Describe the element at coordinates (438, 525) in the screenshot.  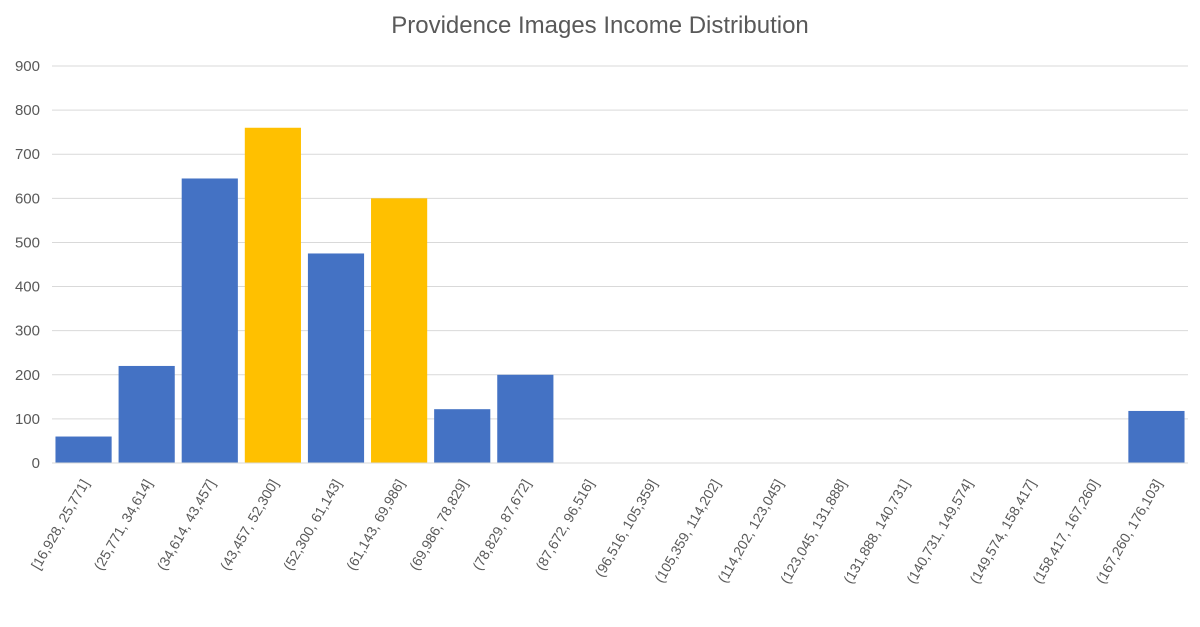
I see `x-tick-label: (69,986, 78,829]` at that location.